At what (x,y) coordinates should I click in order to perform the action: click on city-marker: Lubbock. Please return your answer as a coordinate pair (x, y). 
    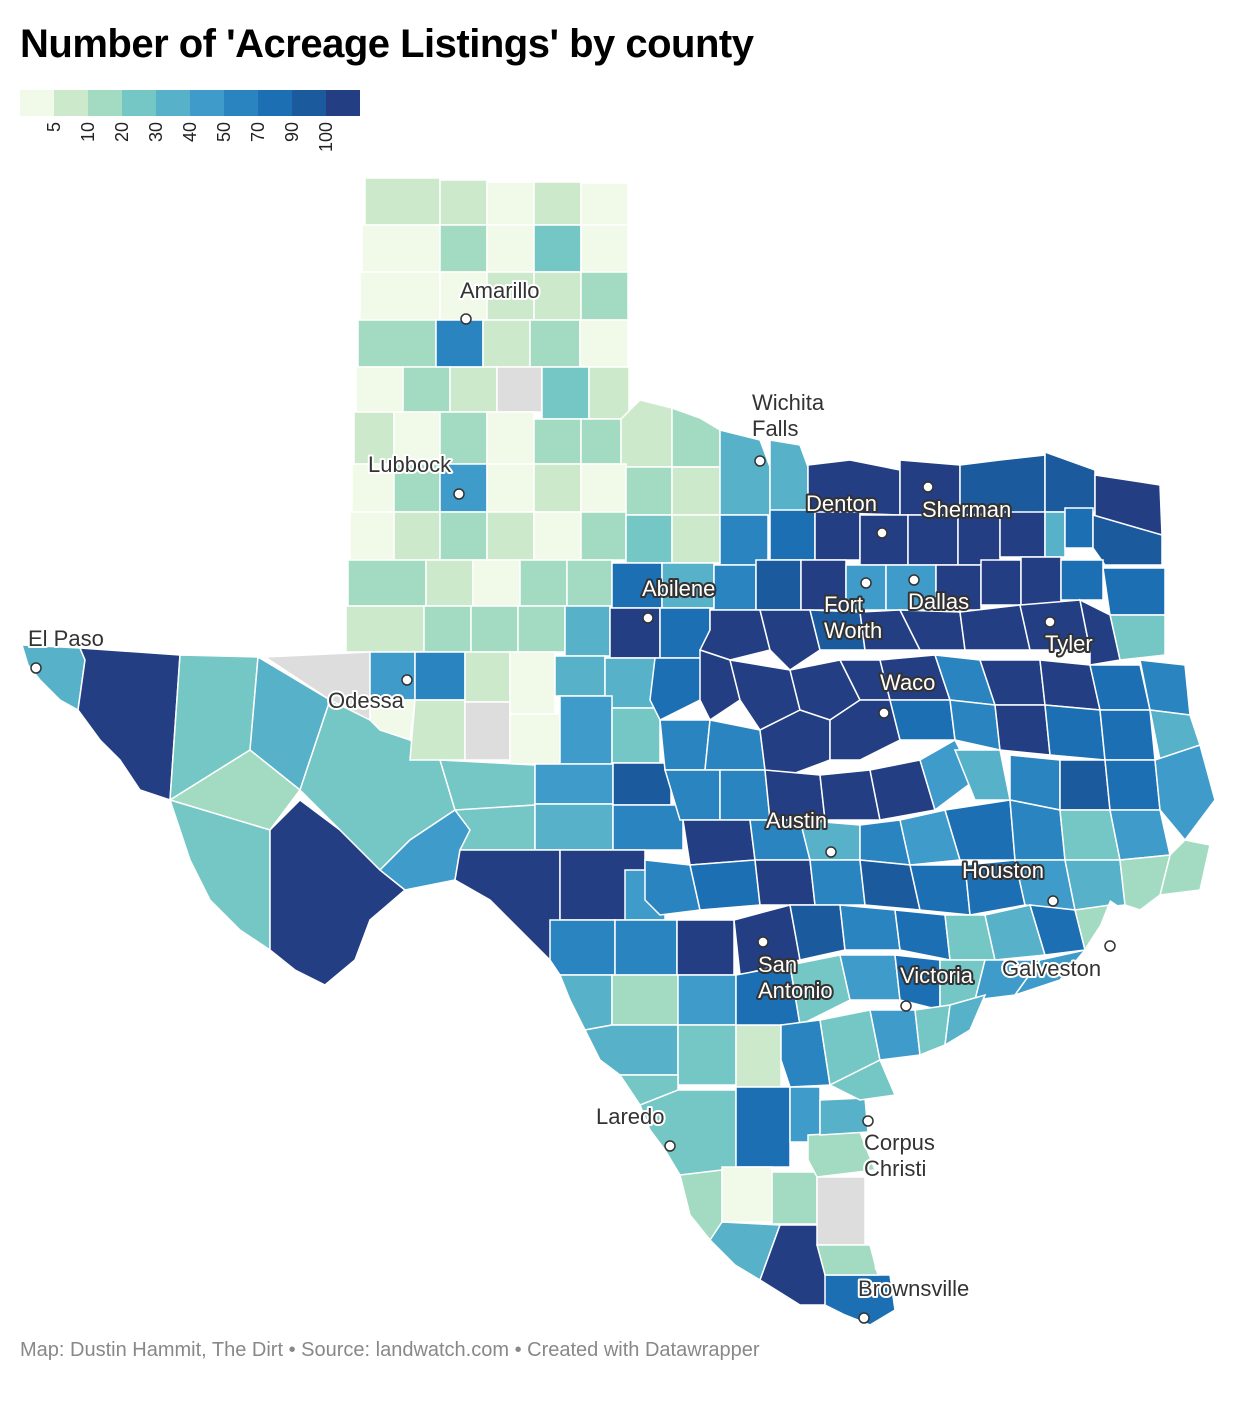
    Looking at the image, I should click on (415, 475).